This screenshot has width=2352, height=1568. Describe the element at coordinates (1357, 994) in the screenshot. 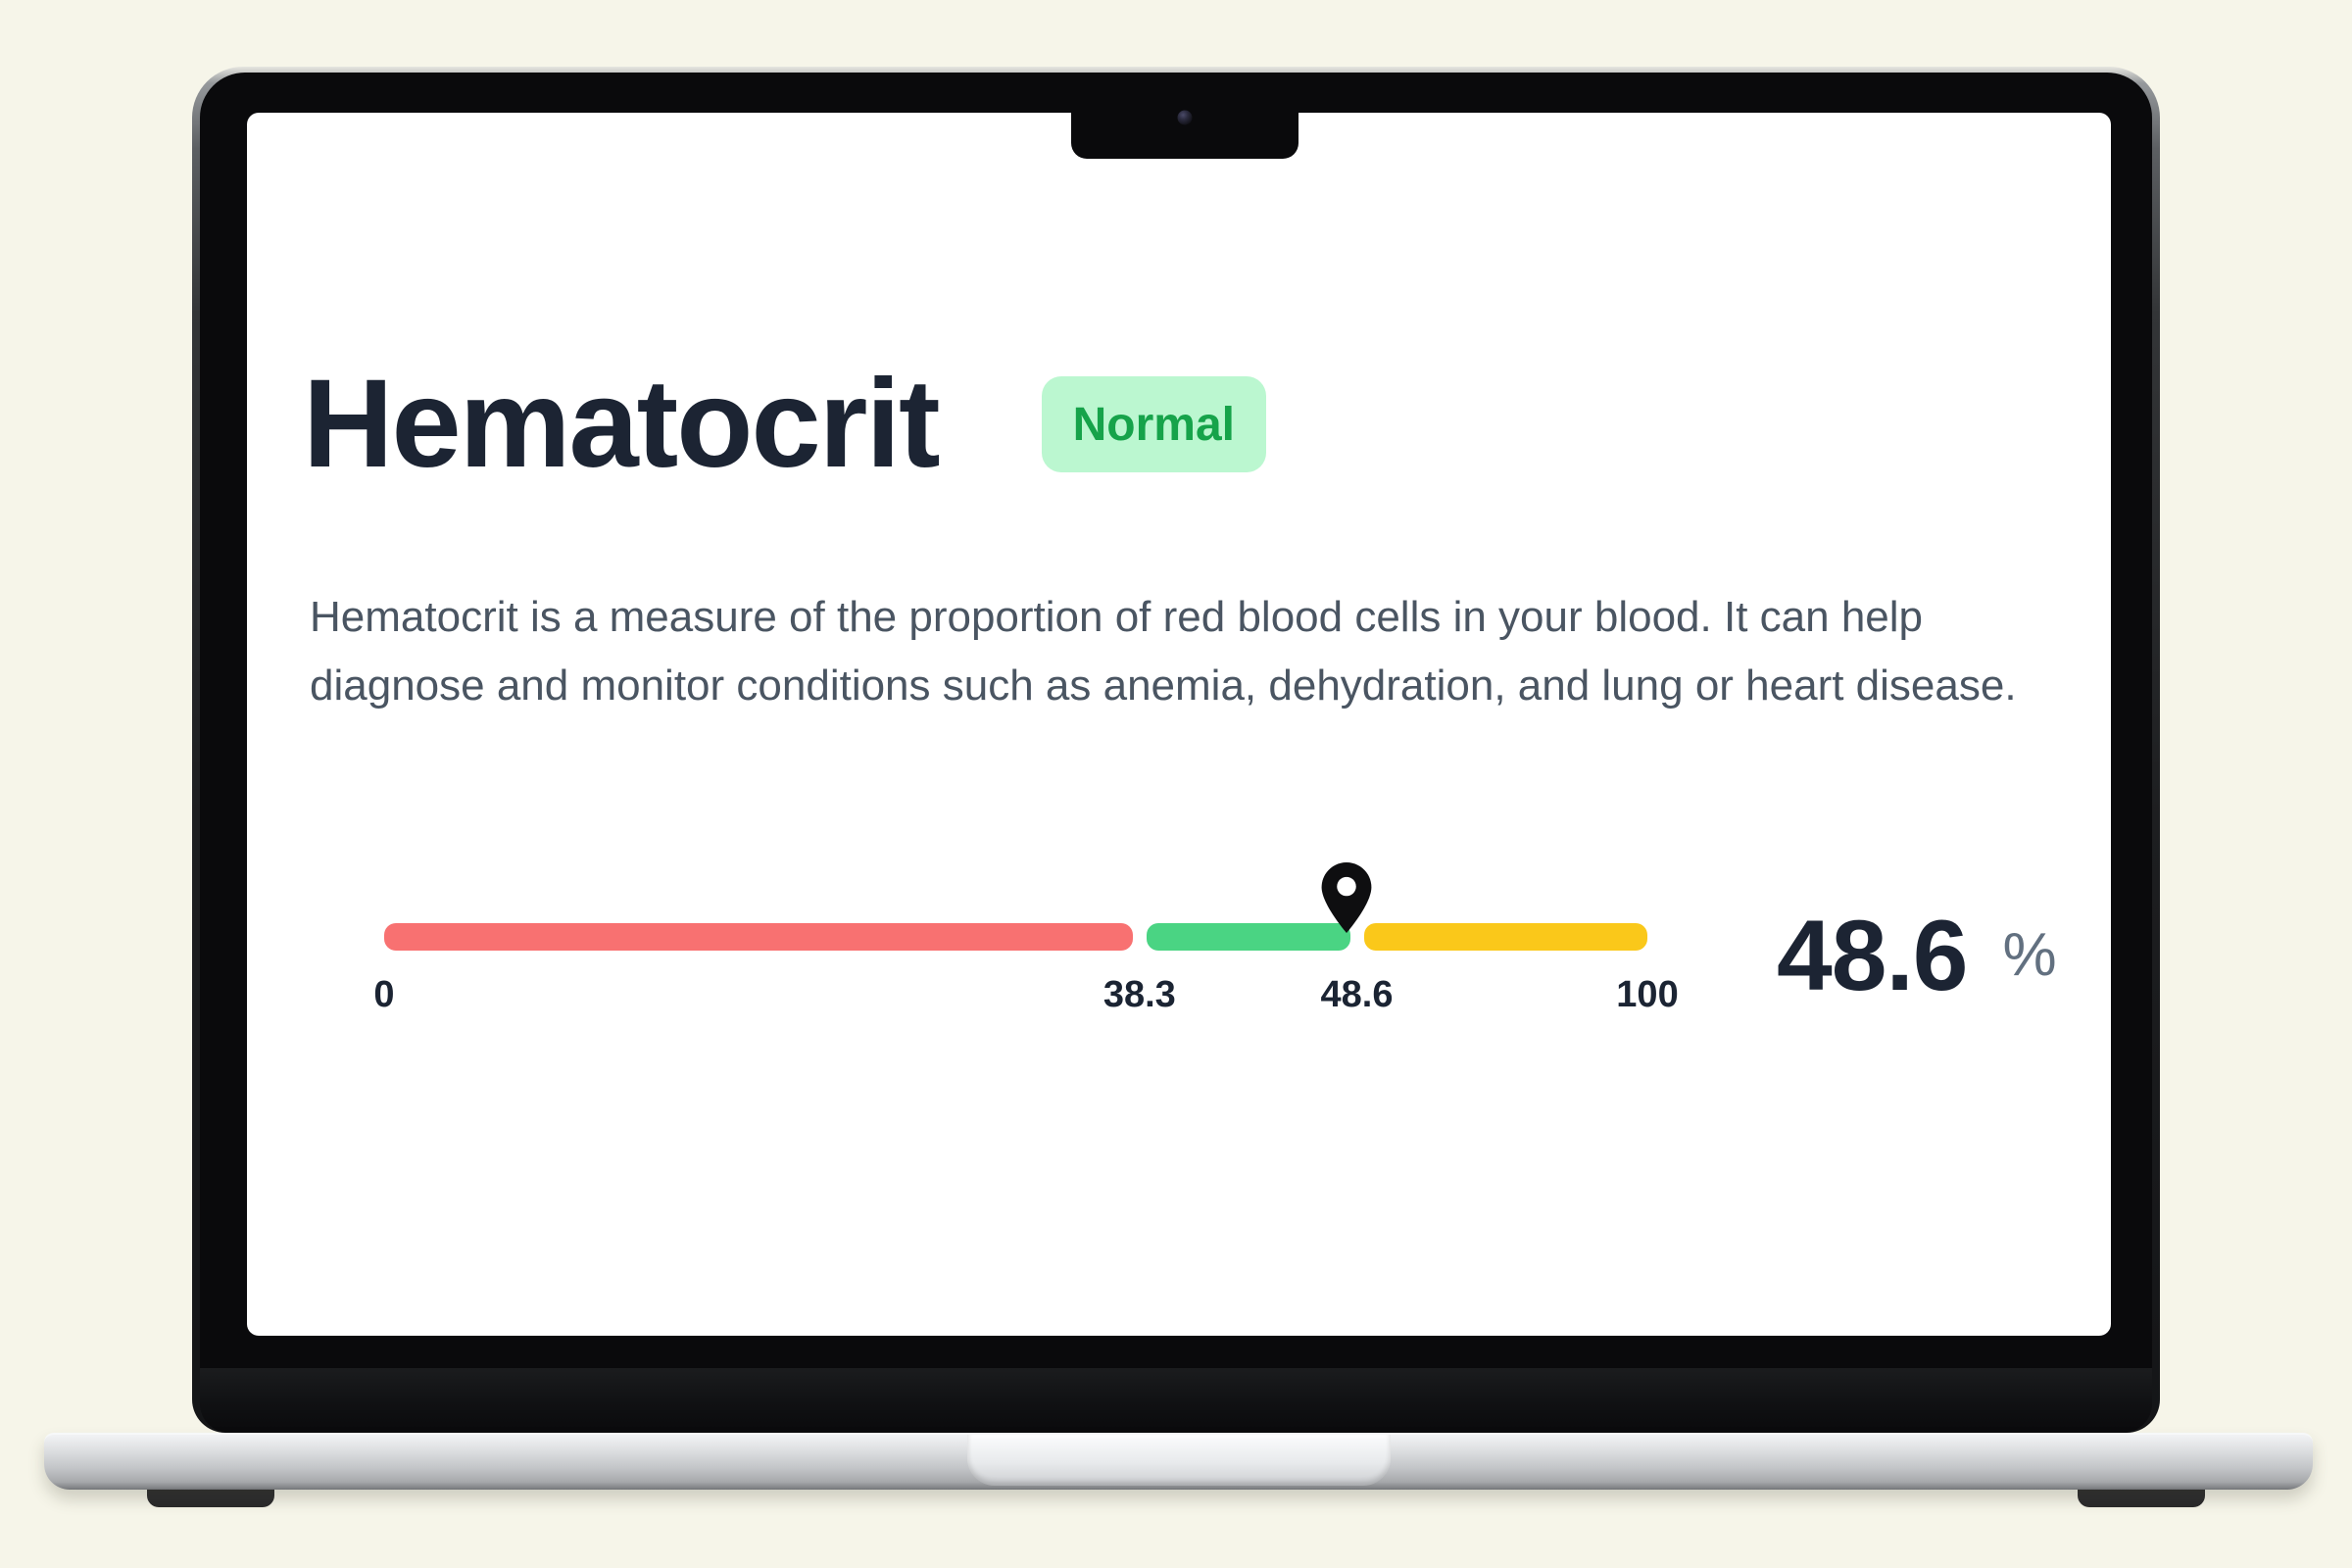

I see `tick-label-high-bound: 48.6` at that location.